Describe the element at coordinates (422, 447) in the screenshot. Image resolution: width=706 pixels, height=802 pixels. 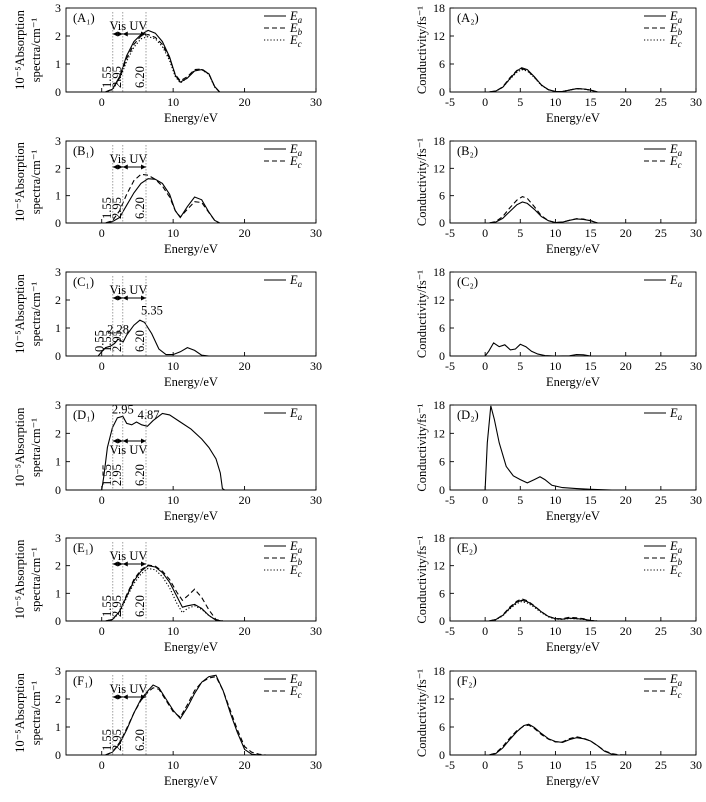
I see `y-axis-label: Conductivity/fs⁻¹` at that location.